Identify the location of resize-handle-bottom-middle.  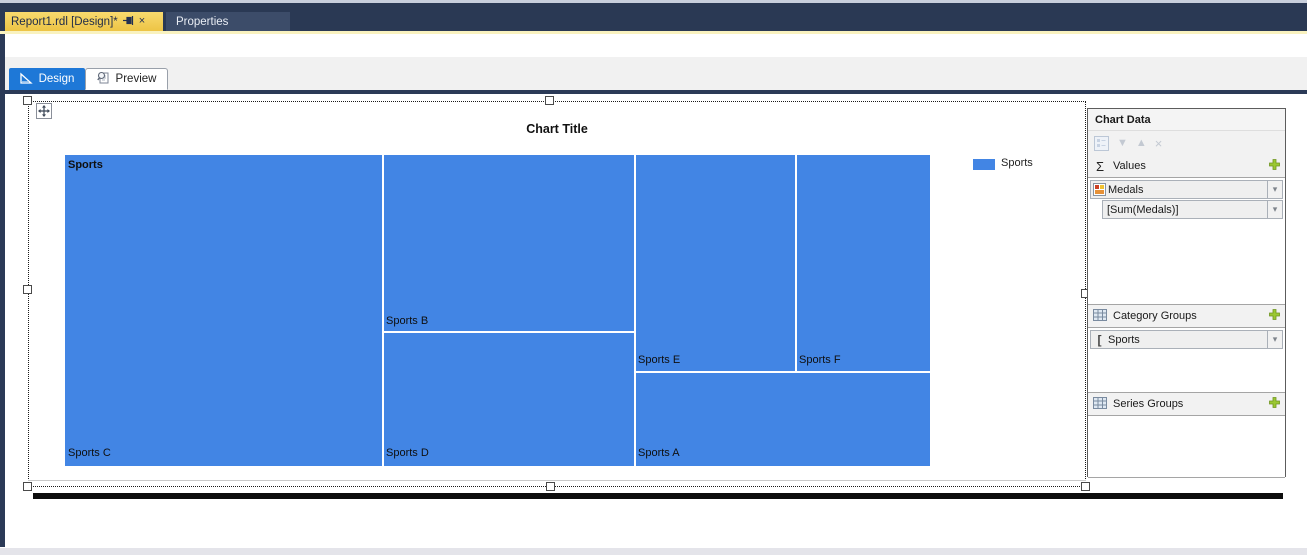
(550, 486).